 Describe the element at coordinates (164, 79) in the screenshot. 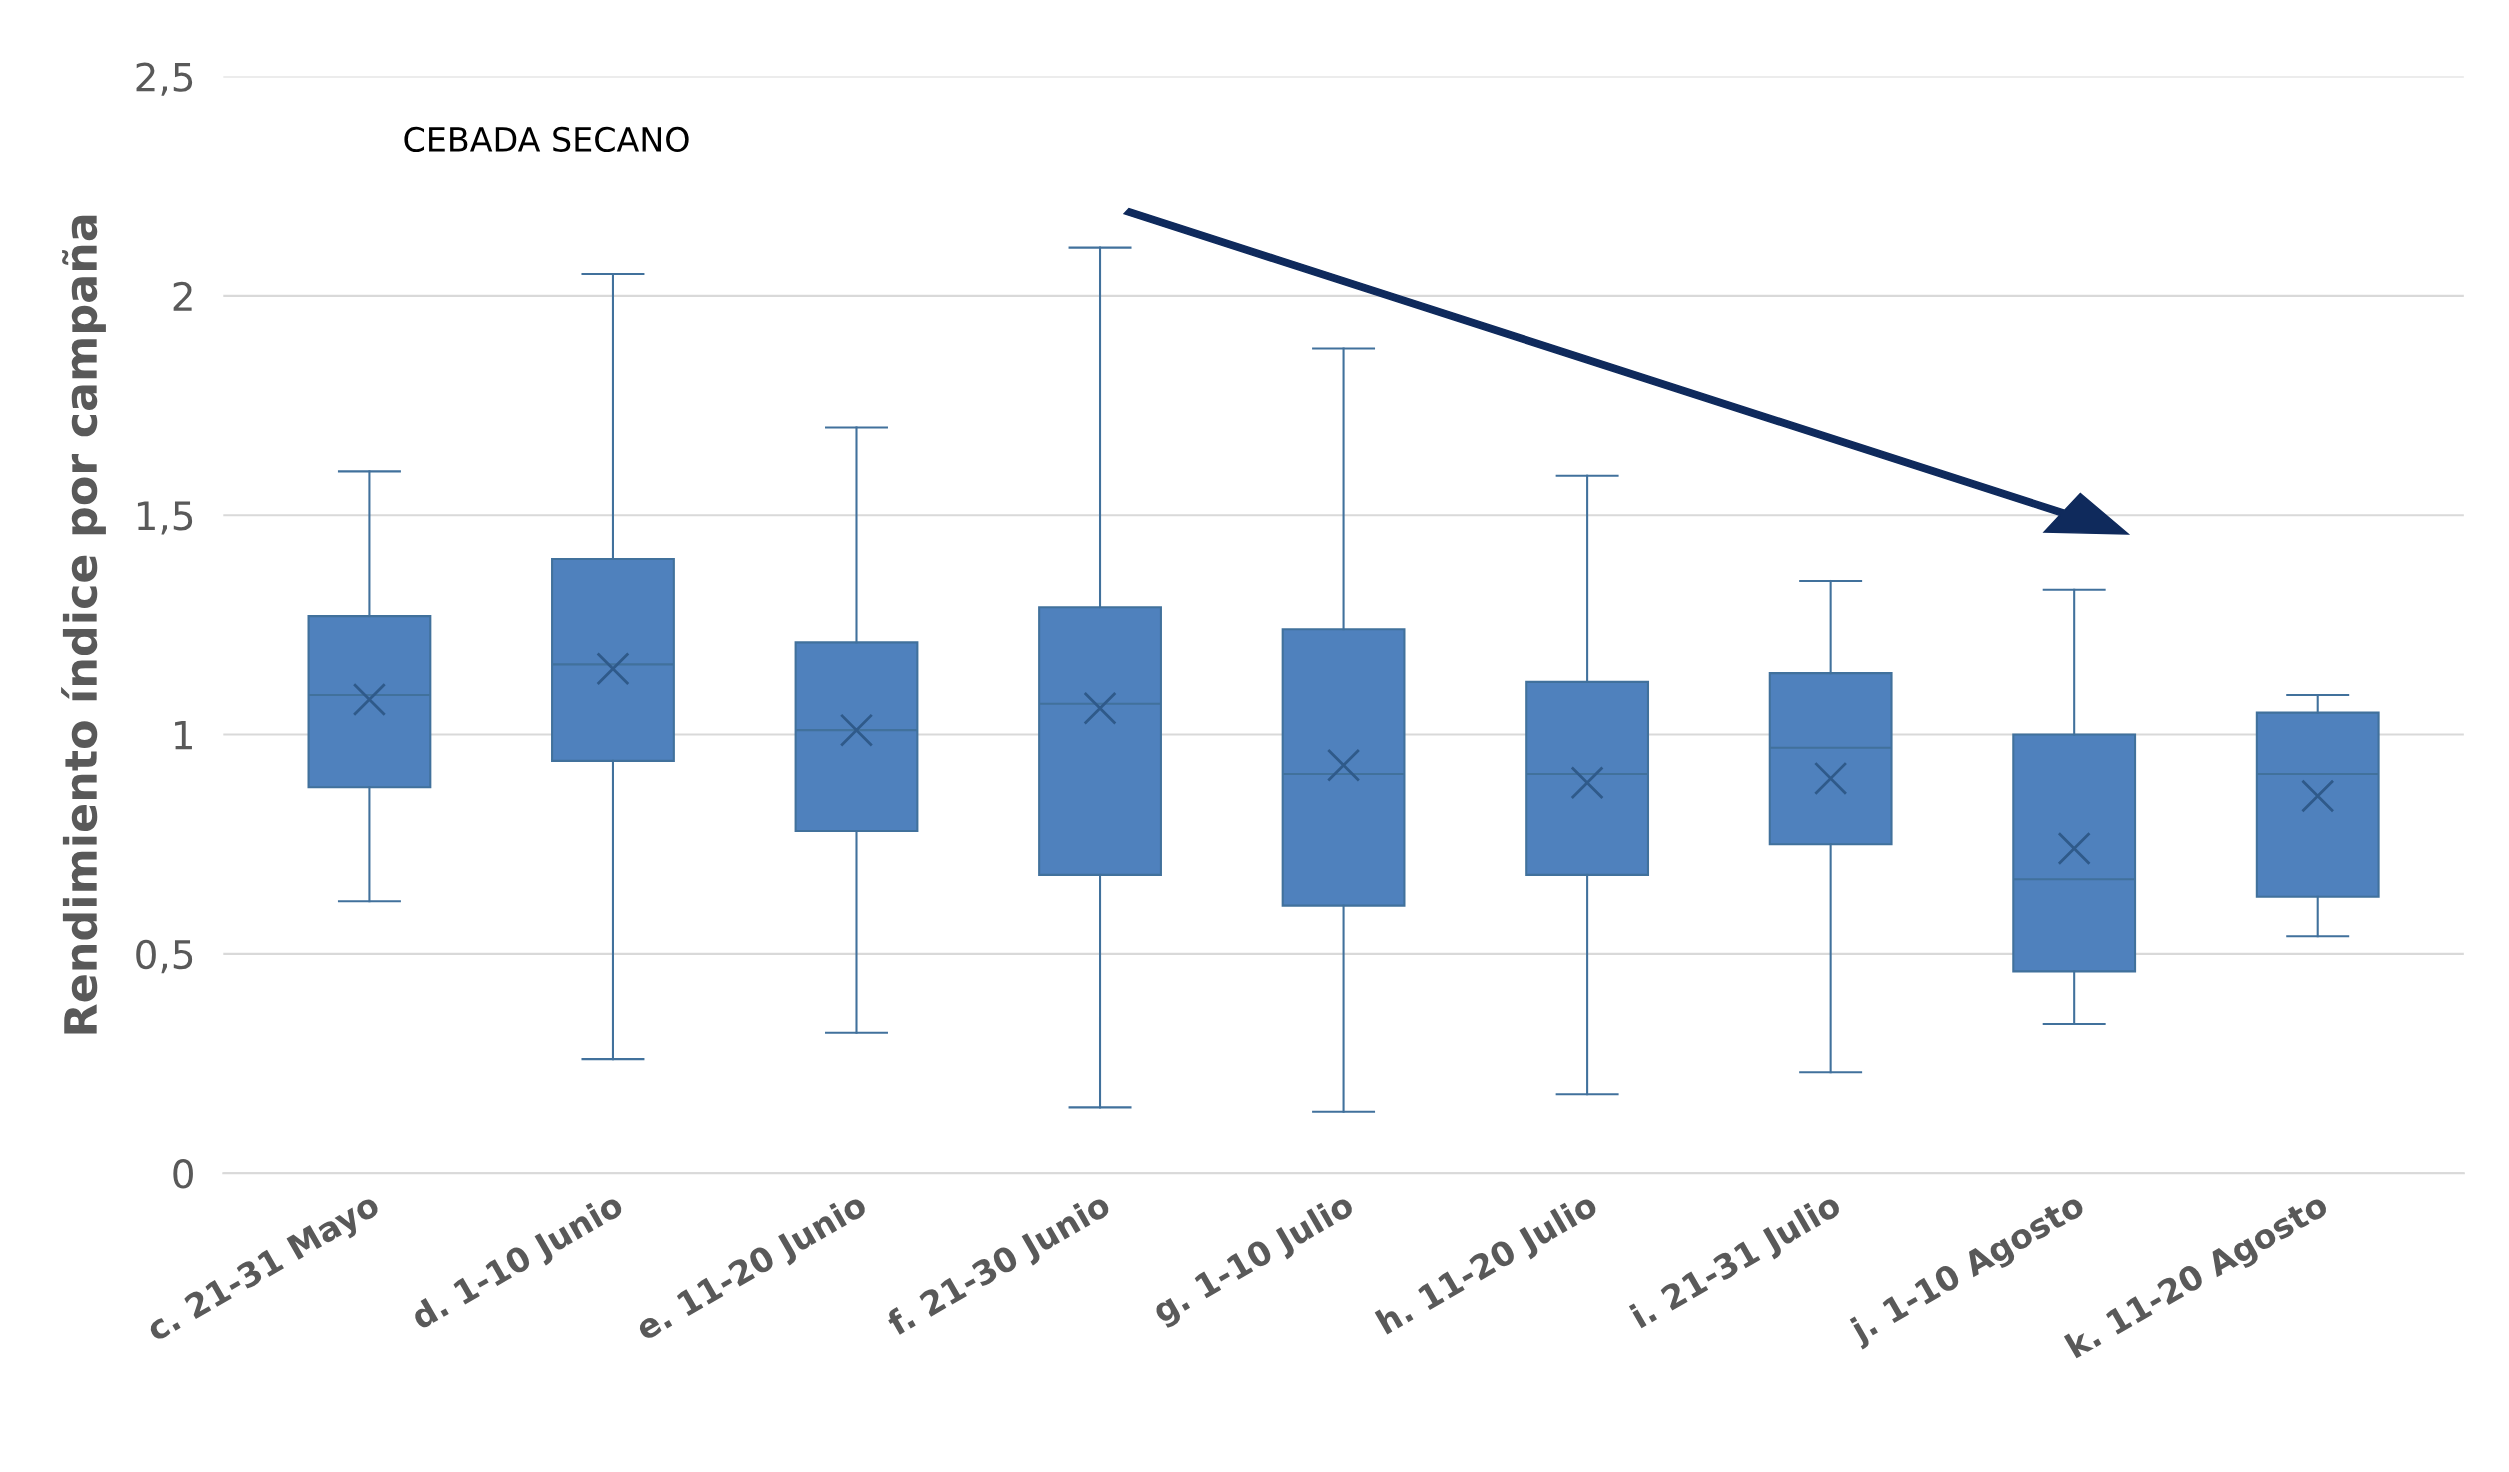

I see `y-tick-label: 2,5` at that location.